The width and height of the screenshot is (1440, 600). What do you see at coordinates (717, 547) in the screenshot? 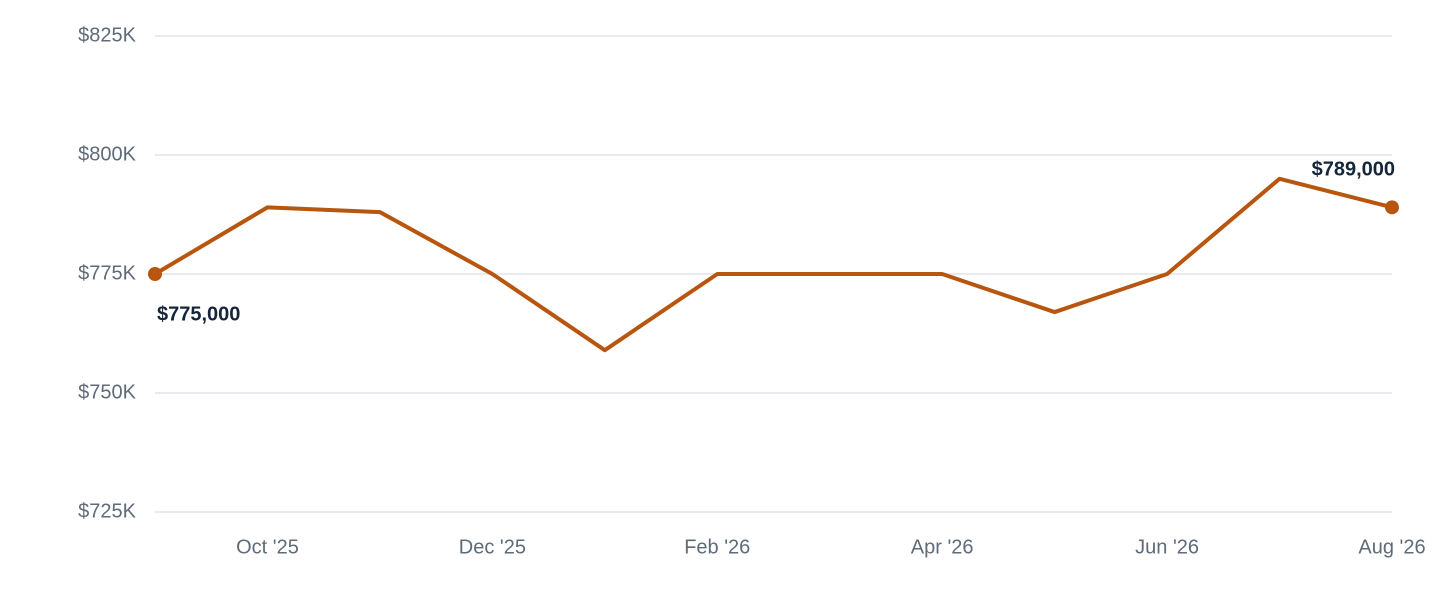
I see `x-tick-label: Feb '26` at bounding box center [717, 547].